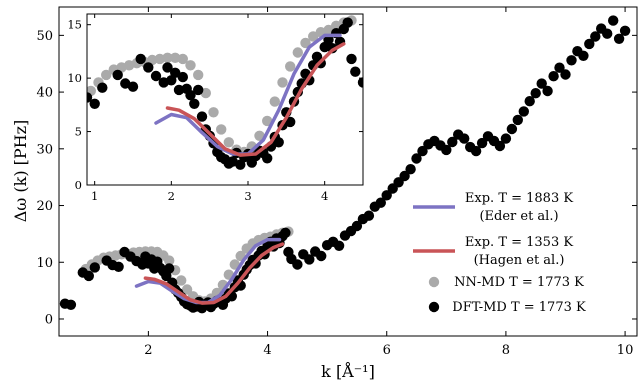 This screenshot has width=639, height=383. What do you see at coordinates (171, 196) in the screenshot?
I see `inset-x-tick-label: 2` at bounding box center [171, 196].